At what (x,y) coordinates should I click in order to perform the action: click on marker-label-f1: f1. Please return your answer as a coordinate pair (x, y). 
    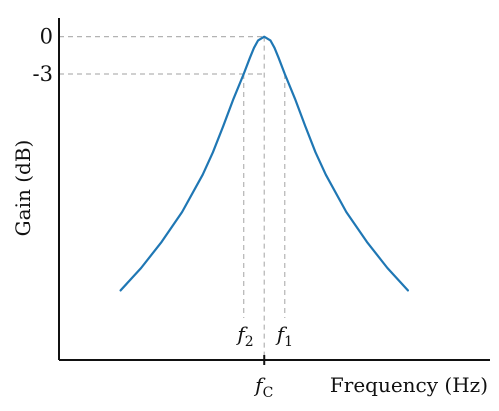
    Looking at the image, I should click on (284, 336).